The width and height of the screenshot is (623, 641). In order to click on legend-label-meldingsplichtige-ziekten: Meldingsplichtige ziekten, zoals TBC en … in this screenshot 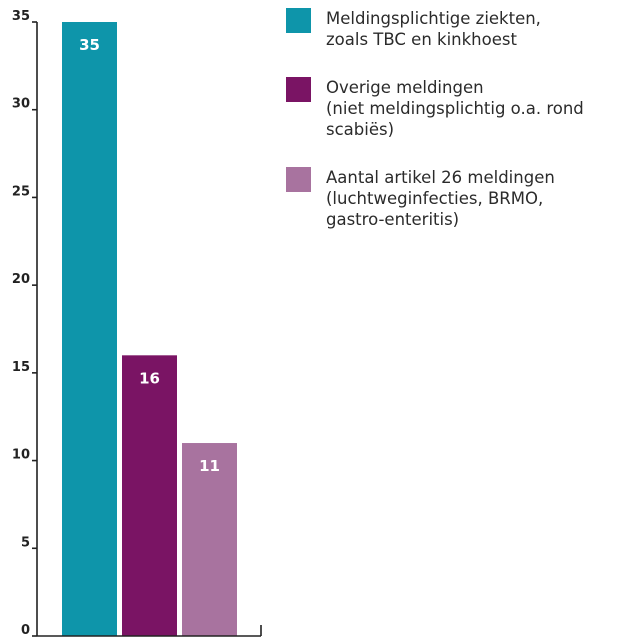, I will do `click(433, 29)`.